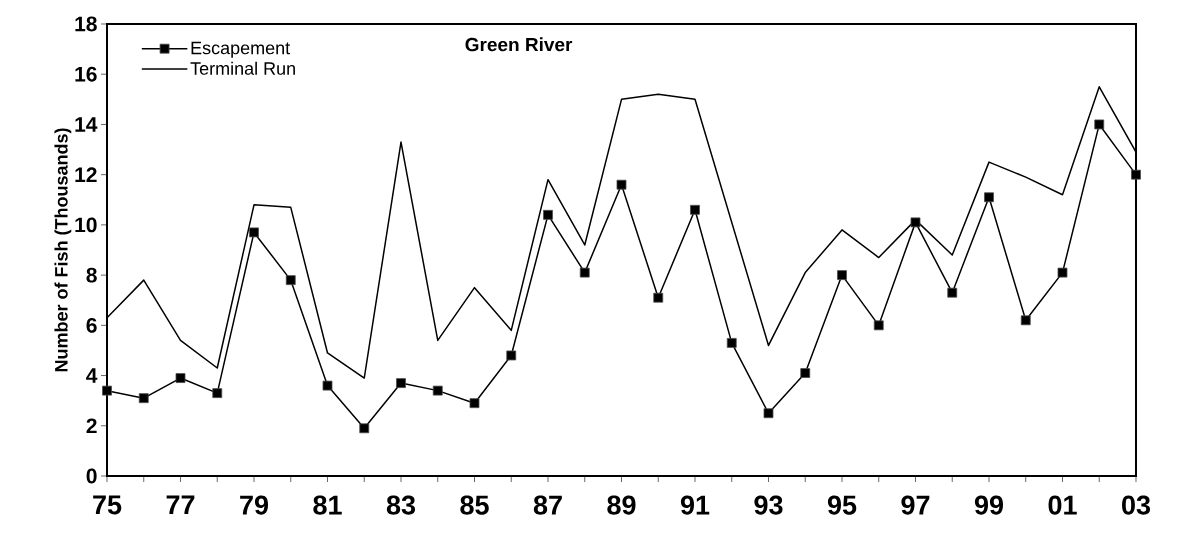 This screenshot has height=538, width=1185. I want to click on x-tick-label: 75, so click(107, 505).